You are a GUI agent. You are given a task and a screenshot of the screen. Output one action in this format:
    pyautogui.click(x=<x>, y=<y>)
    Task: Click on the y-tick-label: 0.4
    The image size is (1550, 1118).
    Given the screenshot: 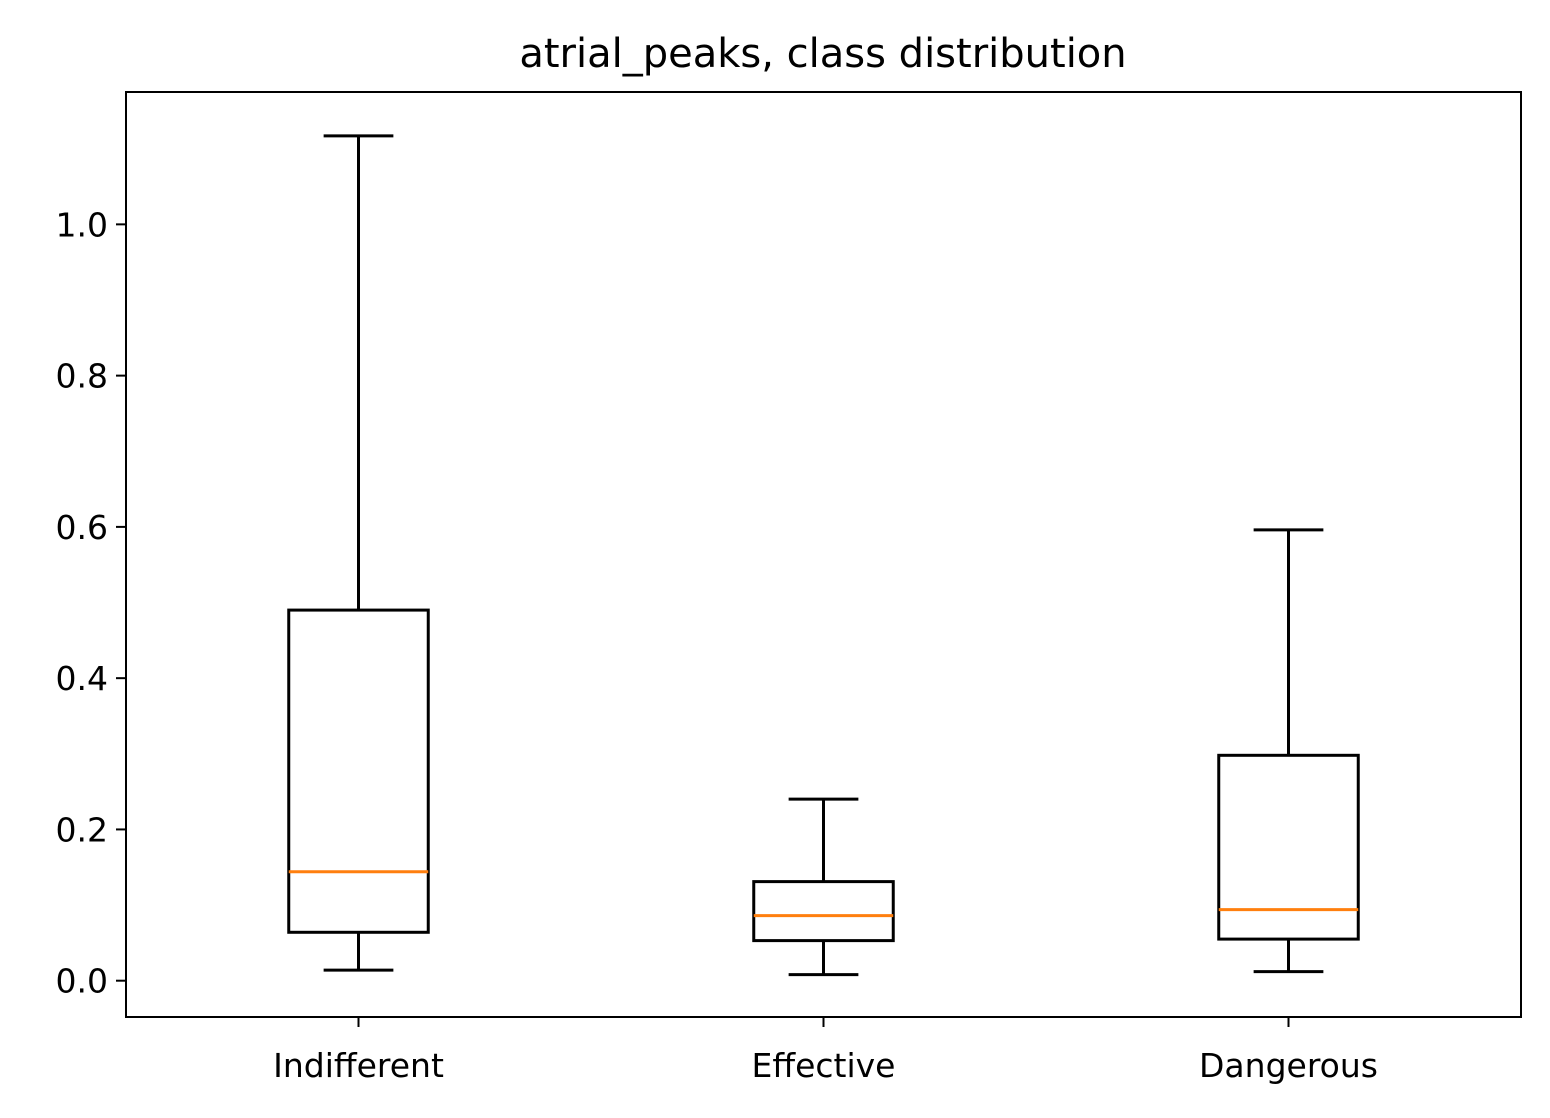 What is the action you would take?
    pyautogui.click(x=82, y=678)
    